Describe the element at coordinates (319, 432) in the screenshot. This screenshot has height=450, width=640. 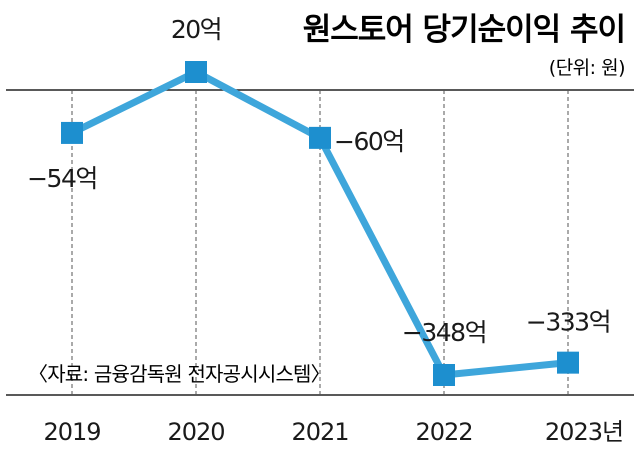
I see `x-tick-2: 2021` at that location.